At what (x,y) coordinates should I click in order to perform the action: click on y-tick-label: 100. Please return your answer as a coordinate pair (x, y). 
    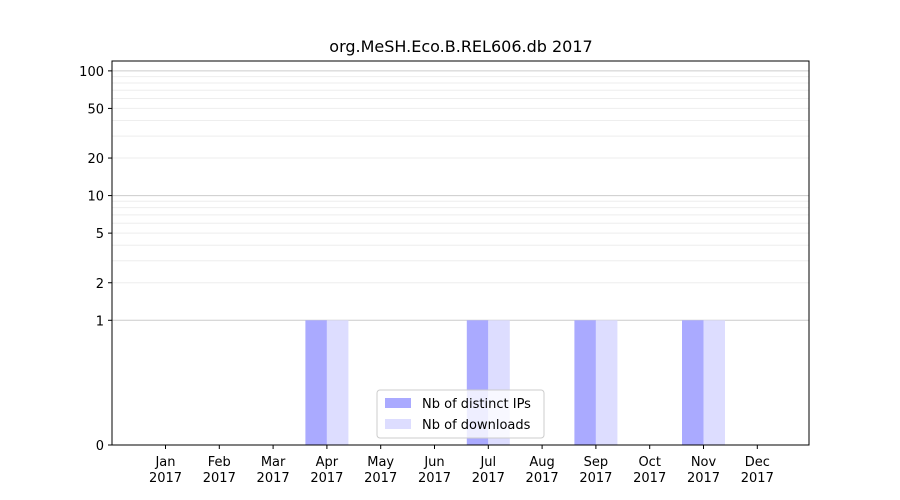
    Looking at the image, I should click on (91, 72).